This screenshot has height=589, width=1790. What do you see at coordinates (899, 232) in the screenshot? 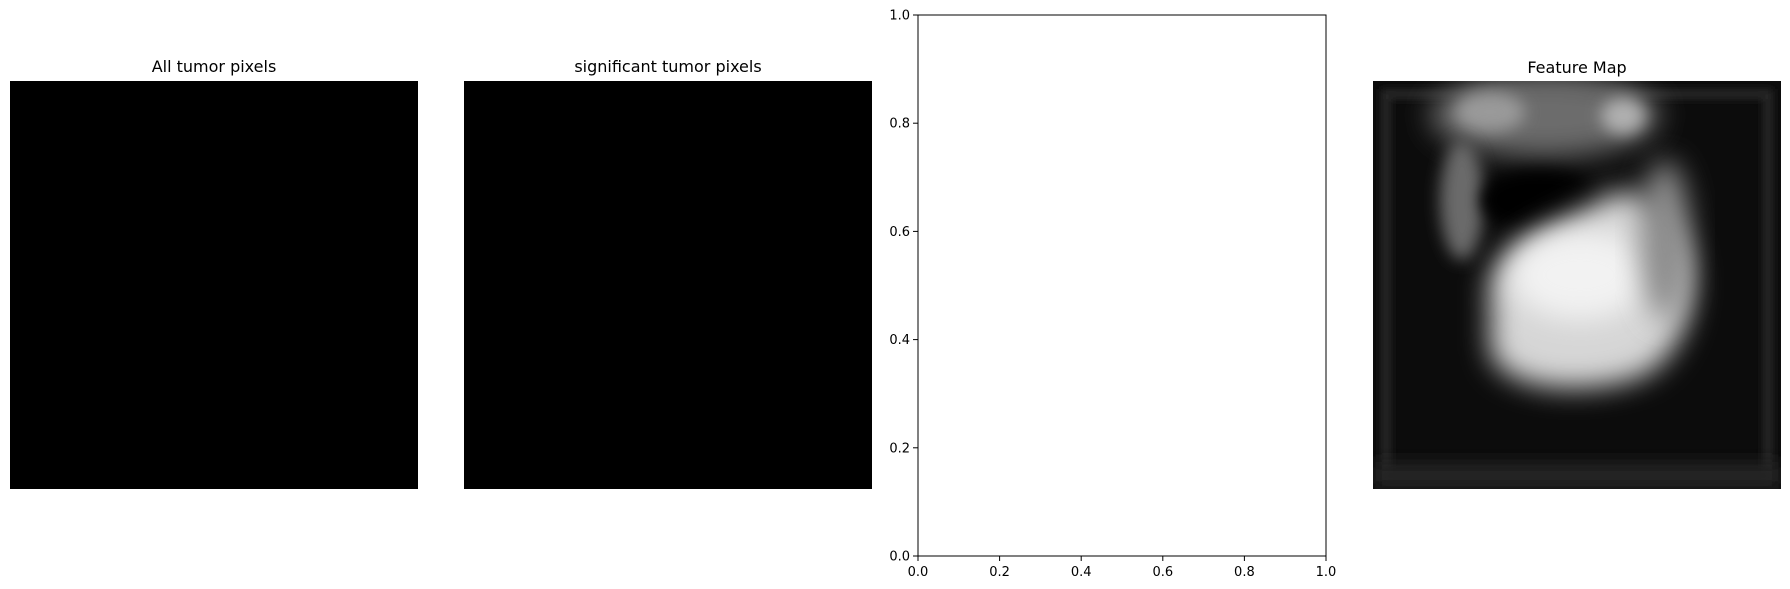
I see `y-tick-label: 0.6` at bounding box center [899, 232].